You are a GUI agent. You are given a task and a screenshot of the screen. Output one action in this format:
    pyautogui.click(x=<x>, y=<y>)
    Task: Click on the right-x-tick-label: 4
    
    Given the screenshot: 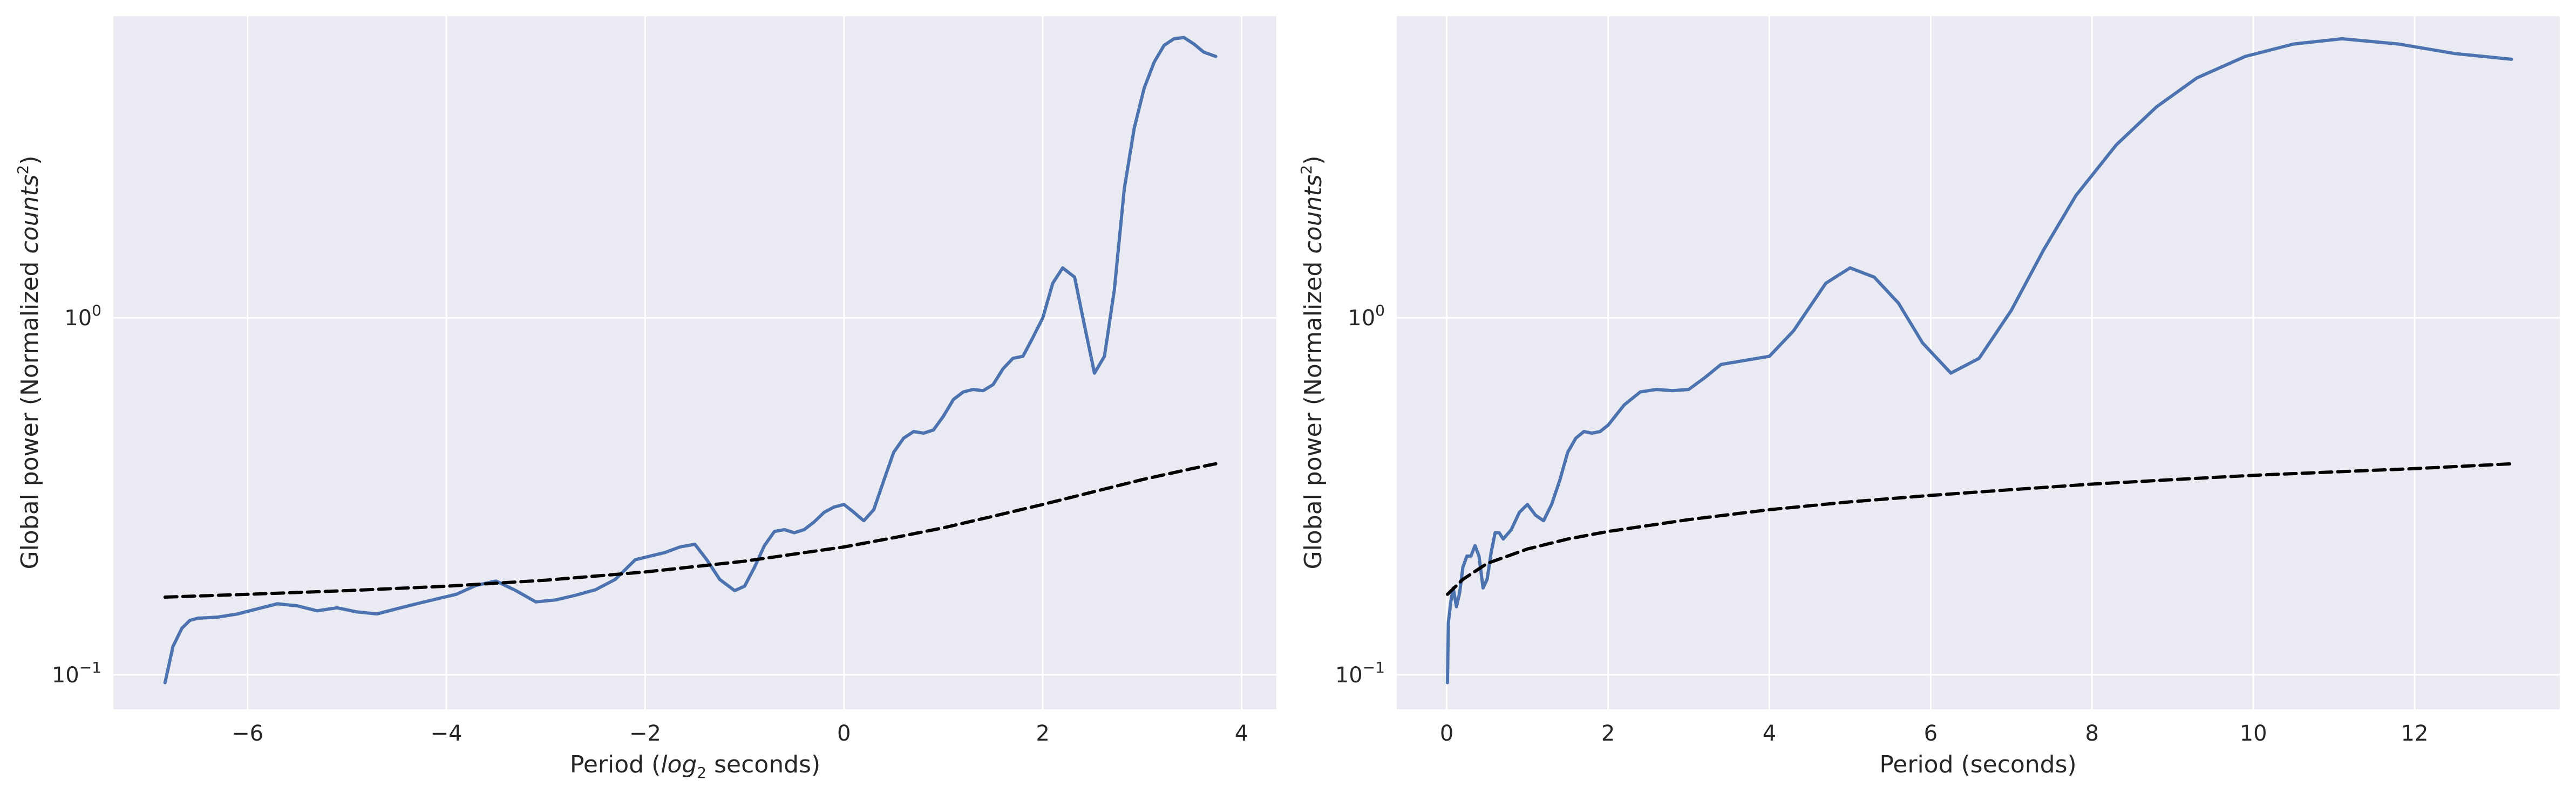 What is the action you would take?
    pyautogui.click(x=1769, y=733)
    